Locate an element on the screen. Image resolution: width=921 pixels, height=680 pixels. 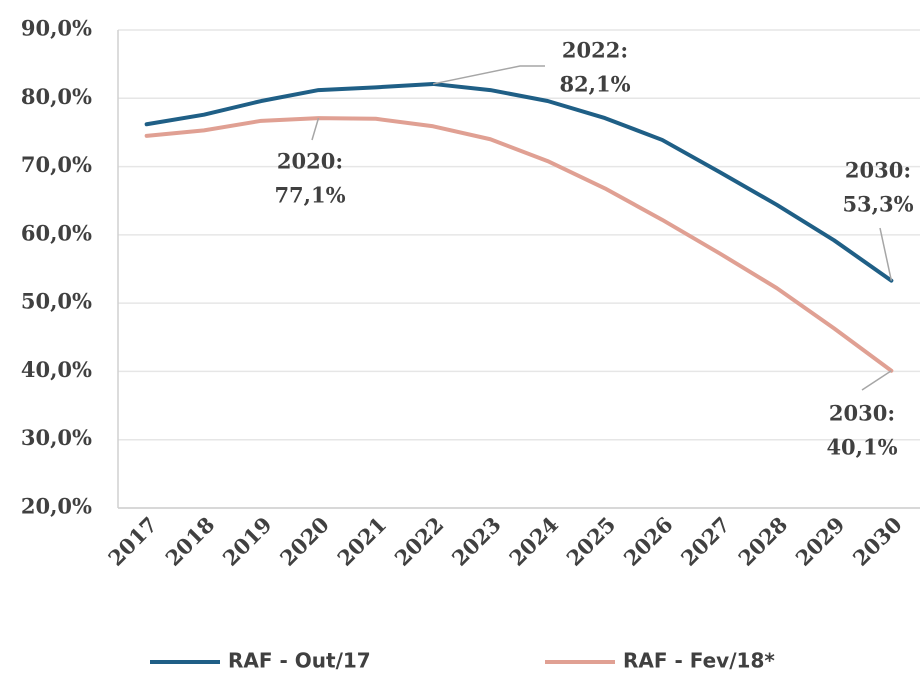
y-tick-label: 80,0% is located at coordinates (56, 96).